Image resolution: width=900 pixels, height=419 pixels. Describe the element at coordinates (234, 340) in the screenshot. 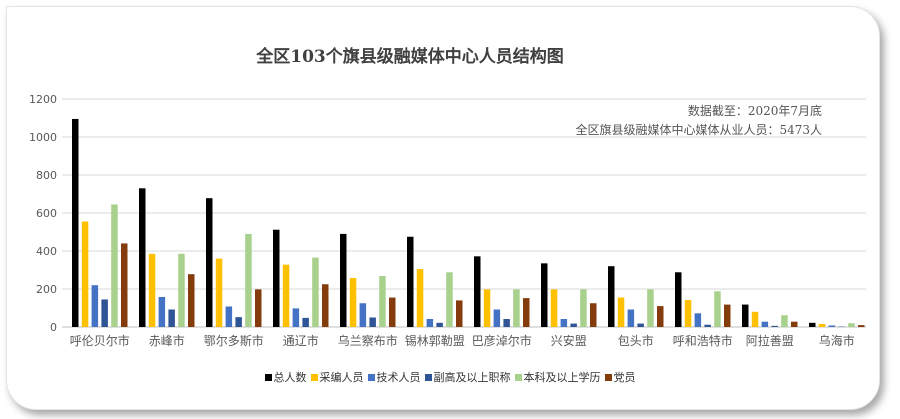

I see `x-category-label: 鄂尔多斯市` at that location.